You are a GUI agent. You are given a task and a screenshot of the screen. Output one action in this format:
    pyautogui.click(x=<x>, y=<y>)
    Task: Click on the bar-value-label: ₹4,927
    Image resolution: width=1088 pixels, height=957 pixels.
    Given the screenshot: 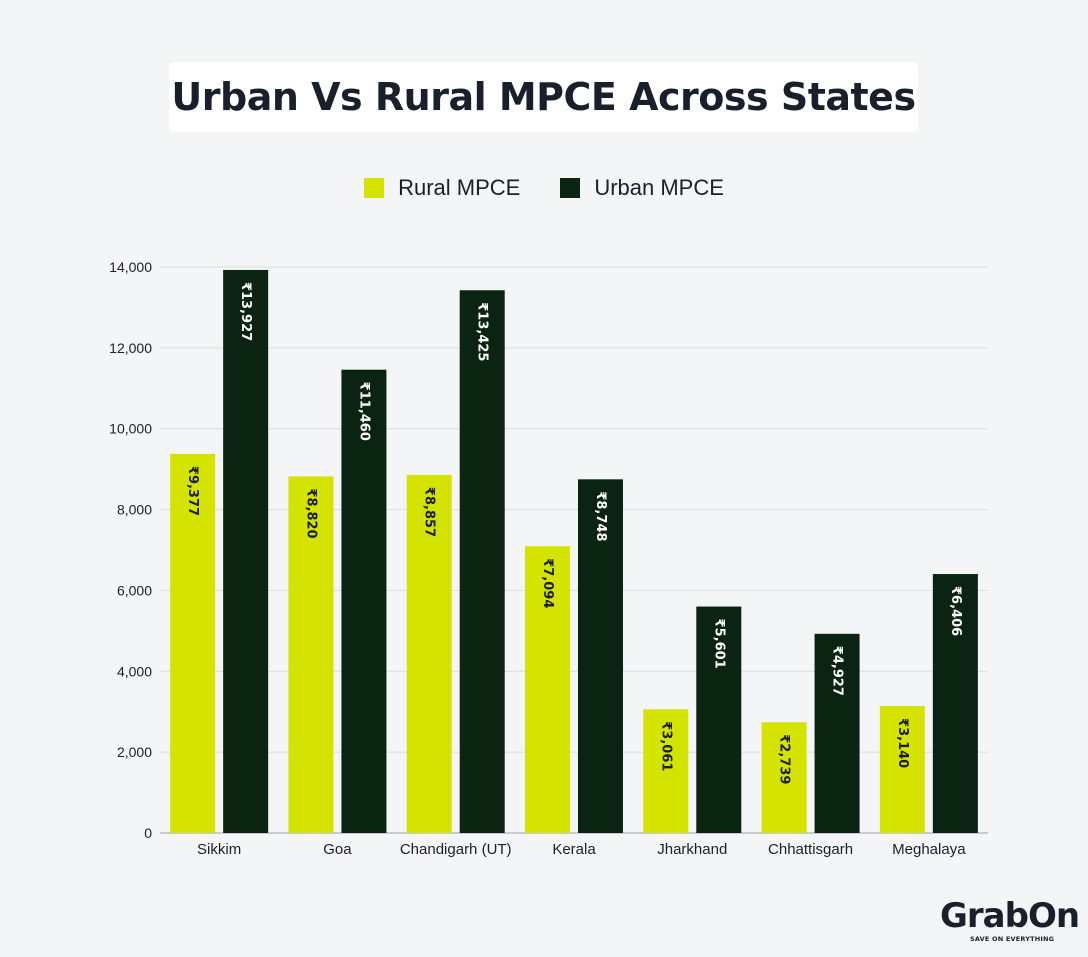 What is the action you would take?
    pyautogui.click(x=837, y=671)
    